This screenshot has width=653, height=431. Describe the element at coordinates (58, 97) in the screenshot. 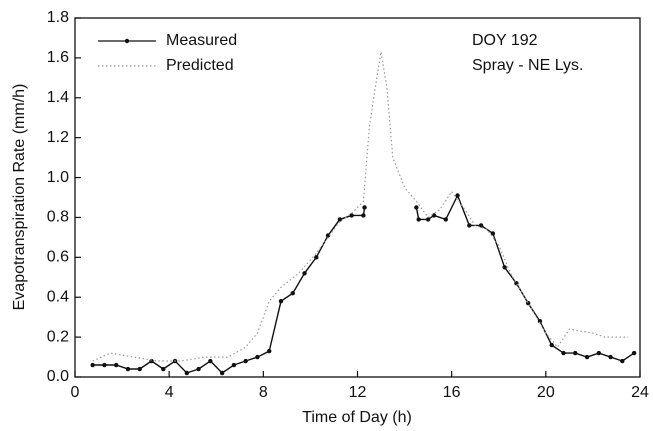

I see `y-tick-label: 1.4` at that location.